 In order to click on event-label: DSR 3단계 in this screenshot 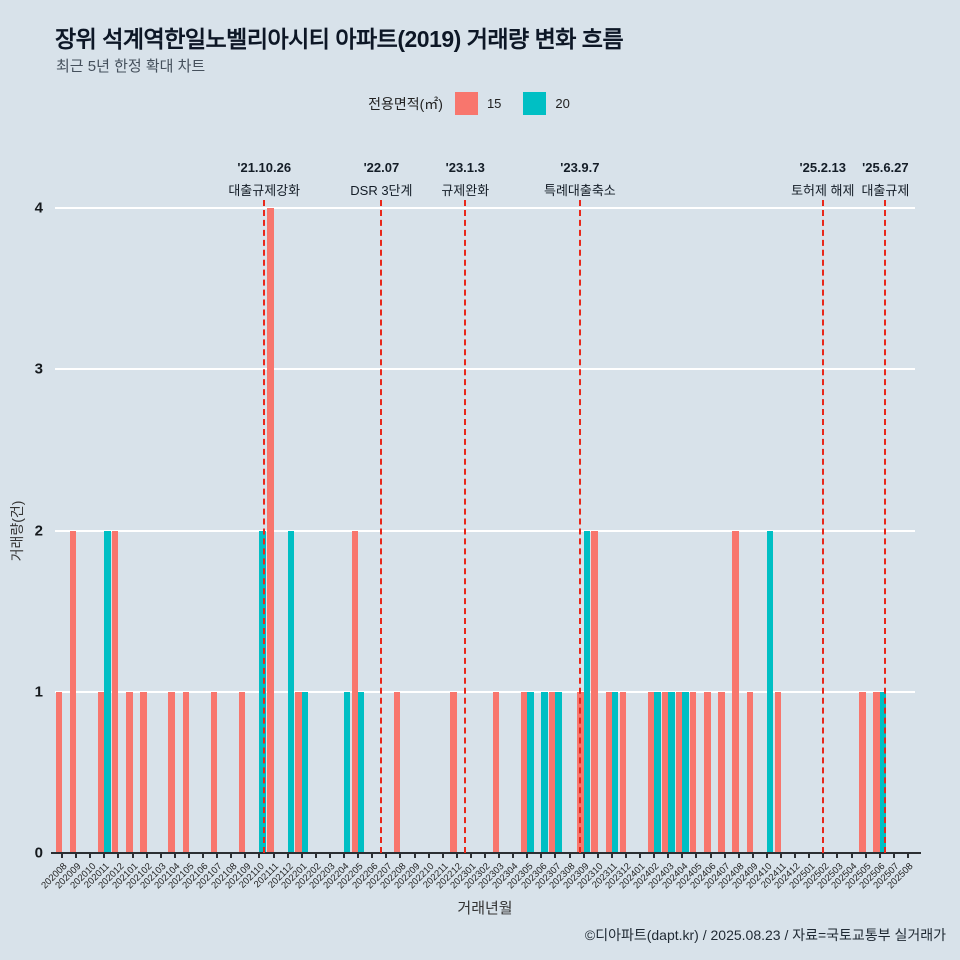, I will do `click(381, 190)`.